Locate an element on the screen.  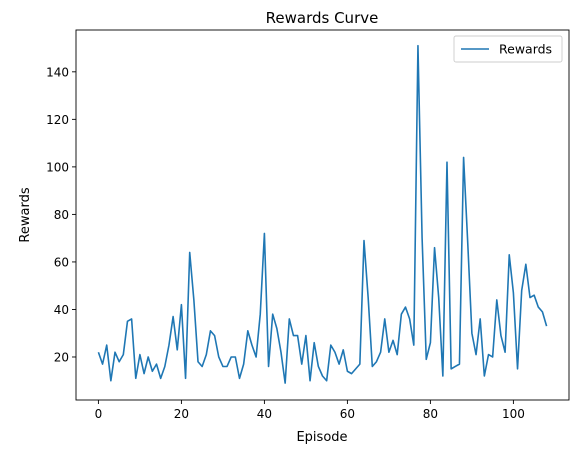
y-tick-label: 60 is located at coordinates (61, 262).